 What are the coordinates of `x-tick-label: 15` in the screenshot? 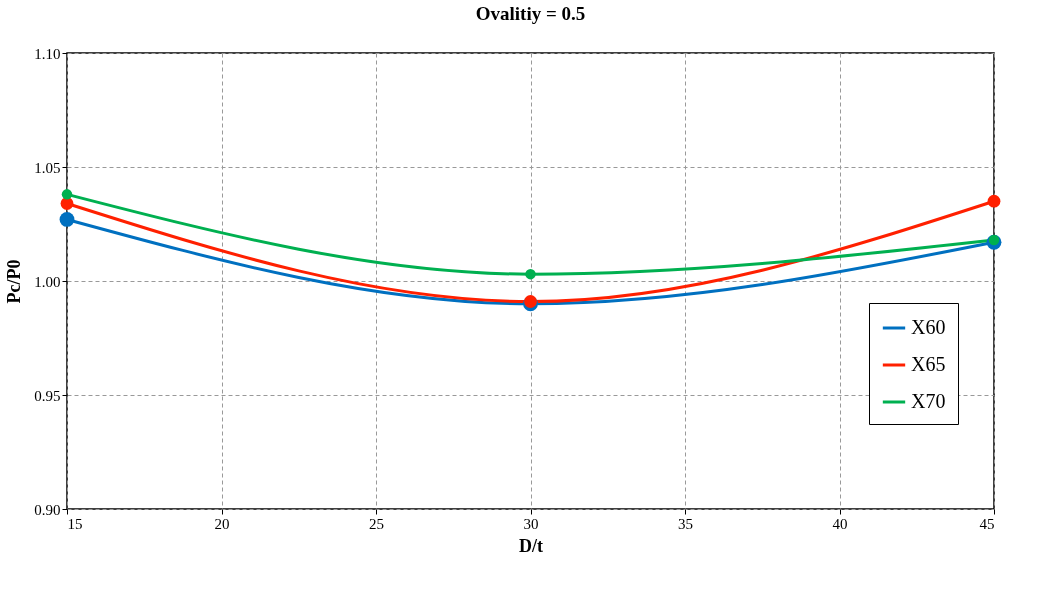 It's located at (75, 523).